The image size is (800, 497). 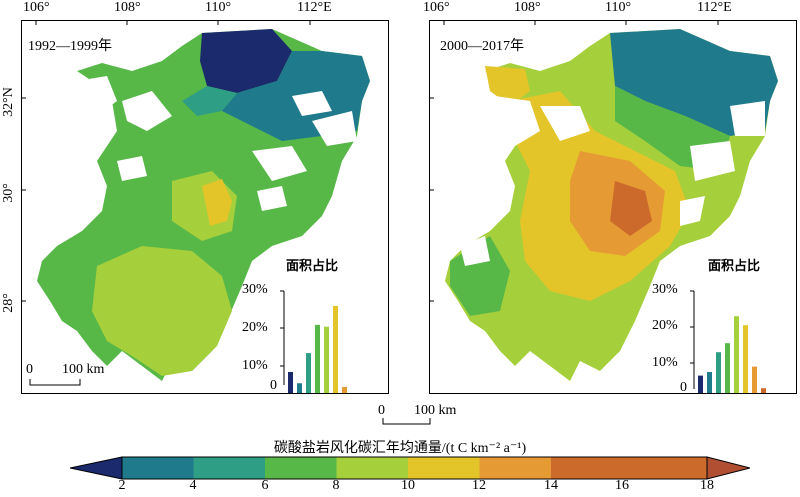 I want to click on scale-bar-left: 0 100 km, so click(x=87, y=377).